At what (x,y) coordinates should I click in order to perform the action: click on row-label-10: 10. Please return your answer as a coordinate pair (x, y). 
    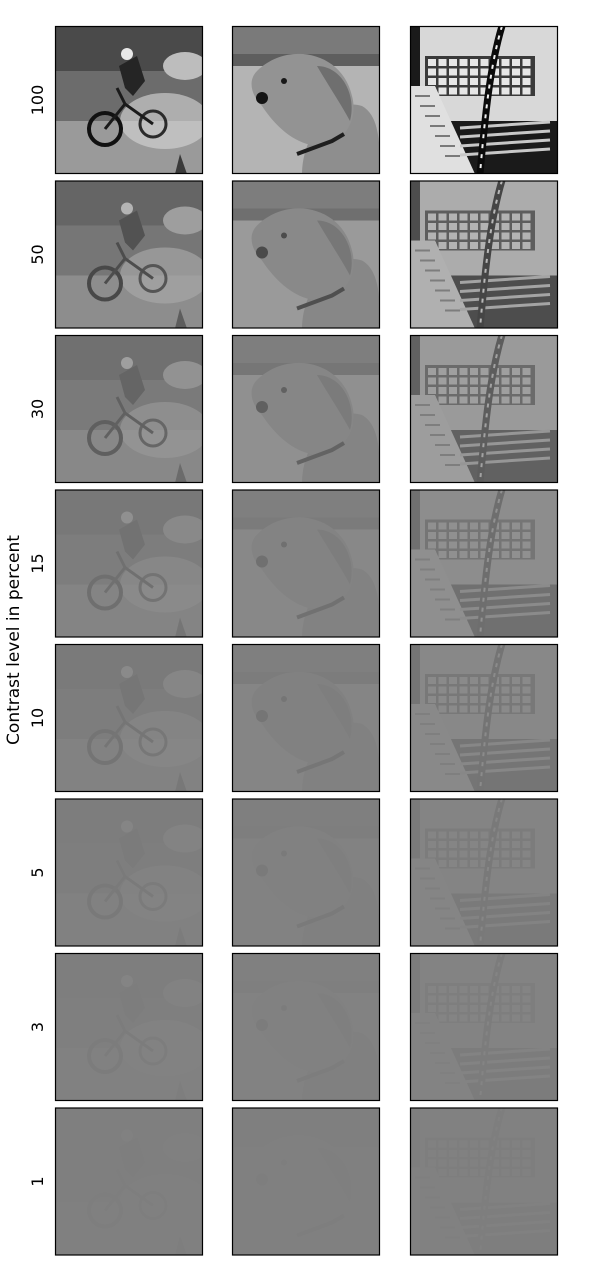
    Looking at the image, I should click on (37, 718).